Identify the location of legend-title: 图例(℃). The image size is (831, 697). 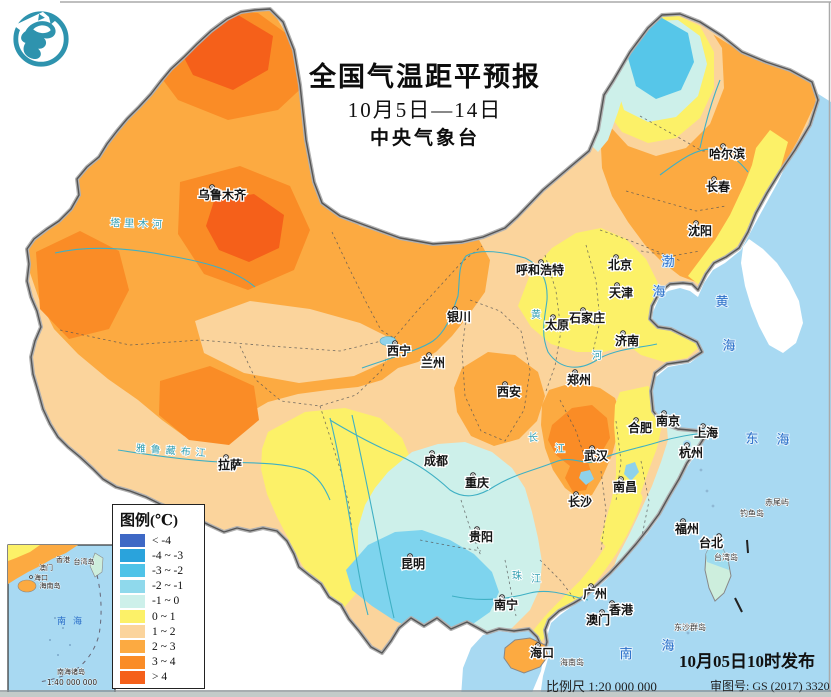
(149, 521).